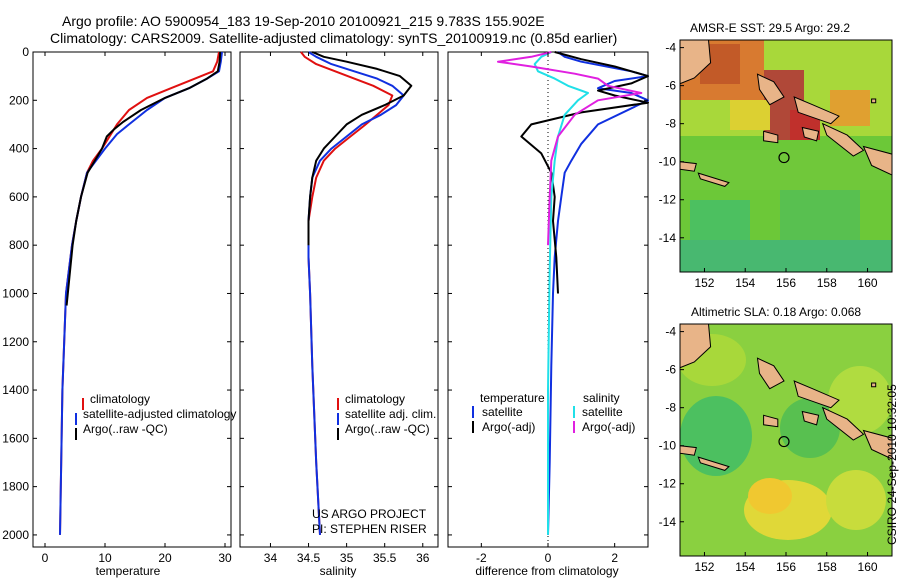  What do you see at coordinates (15, 535) in the screenshot?
I see `y-tick-label: 2000` at bounding box center [15, 535].